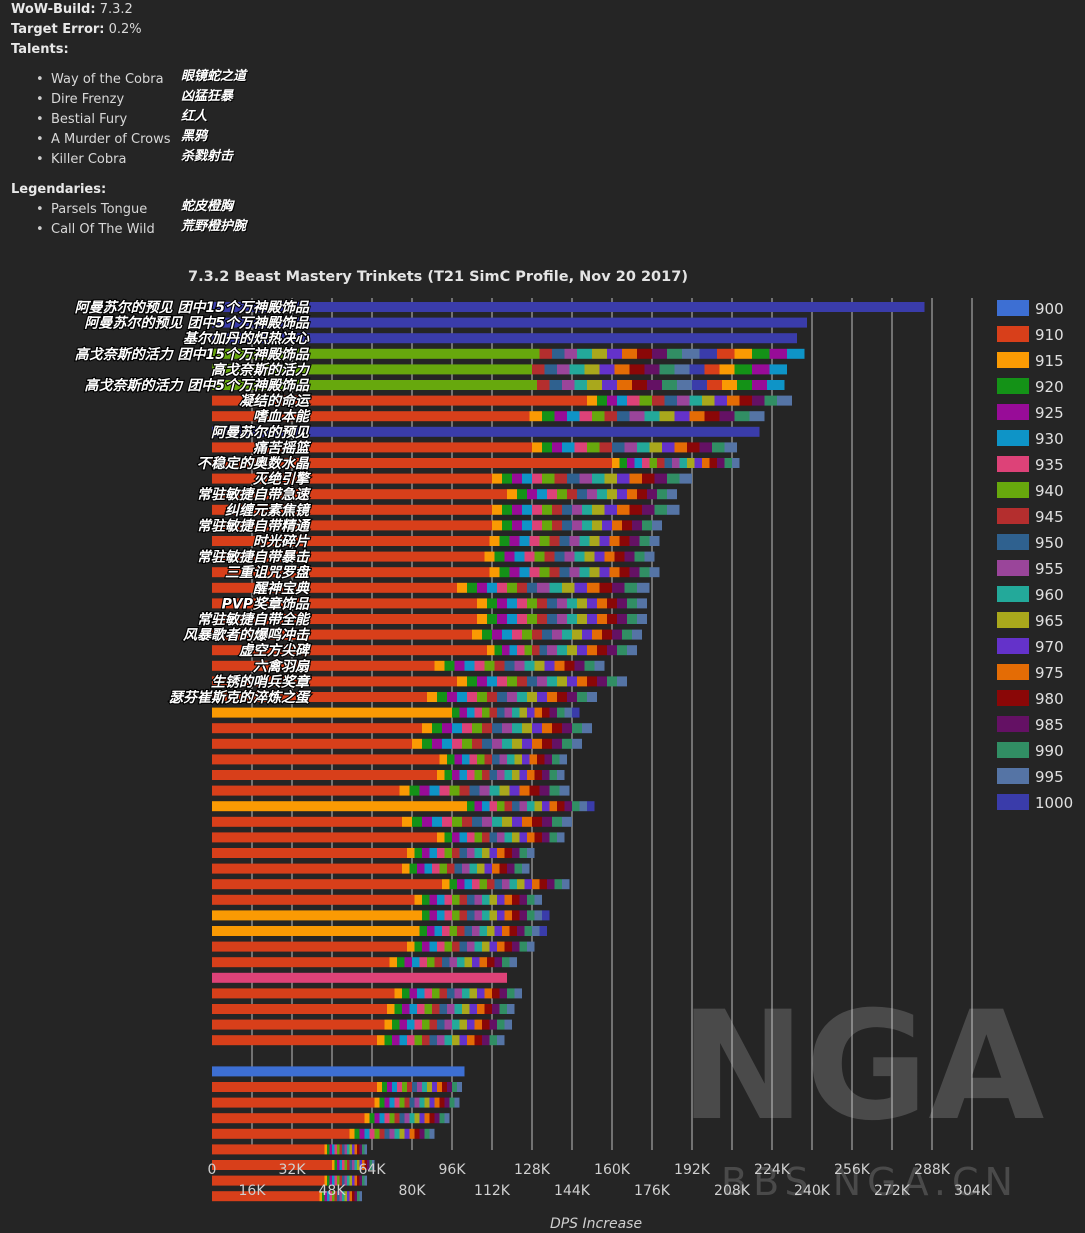  What do you see at coordinates (932, 1170) in the screenshot?
I see `x-tick-label: 288K` at bounding box center [932, 1170].